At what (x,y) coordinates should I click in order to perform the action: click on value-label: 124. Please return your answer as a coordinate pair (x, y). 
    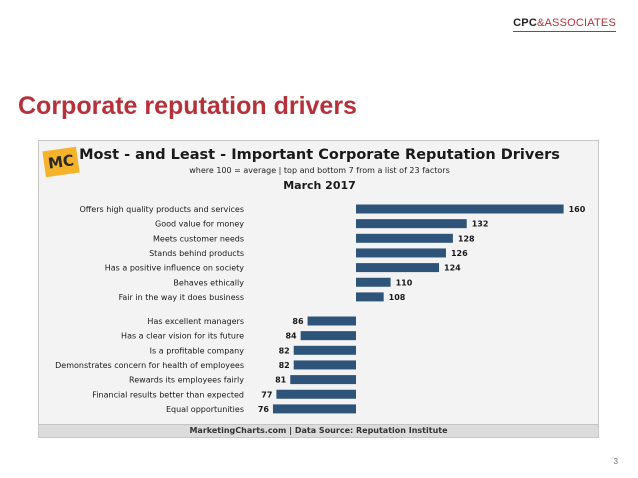
    Looking at the image, I should click on (452, 268).